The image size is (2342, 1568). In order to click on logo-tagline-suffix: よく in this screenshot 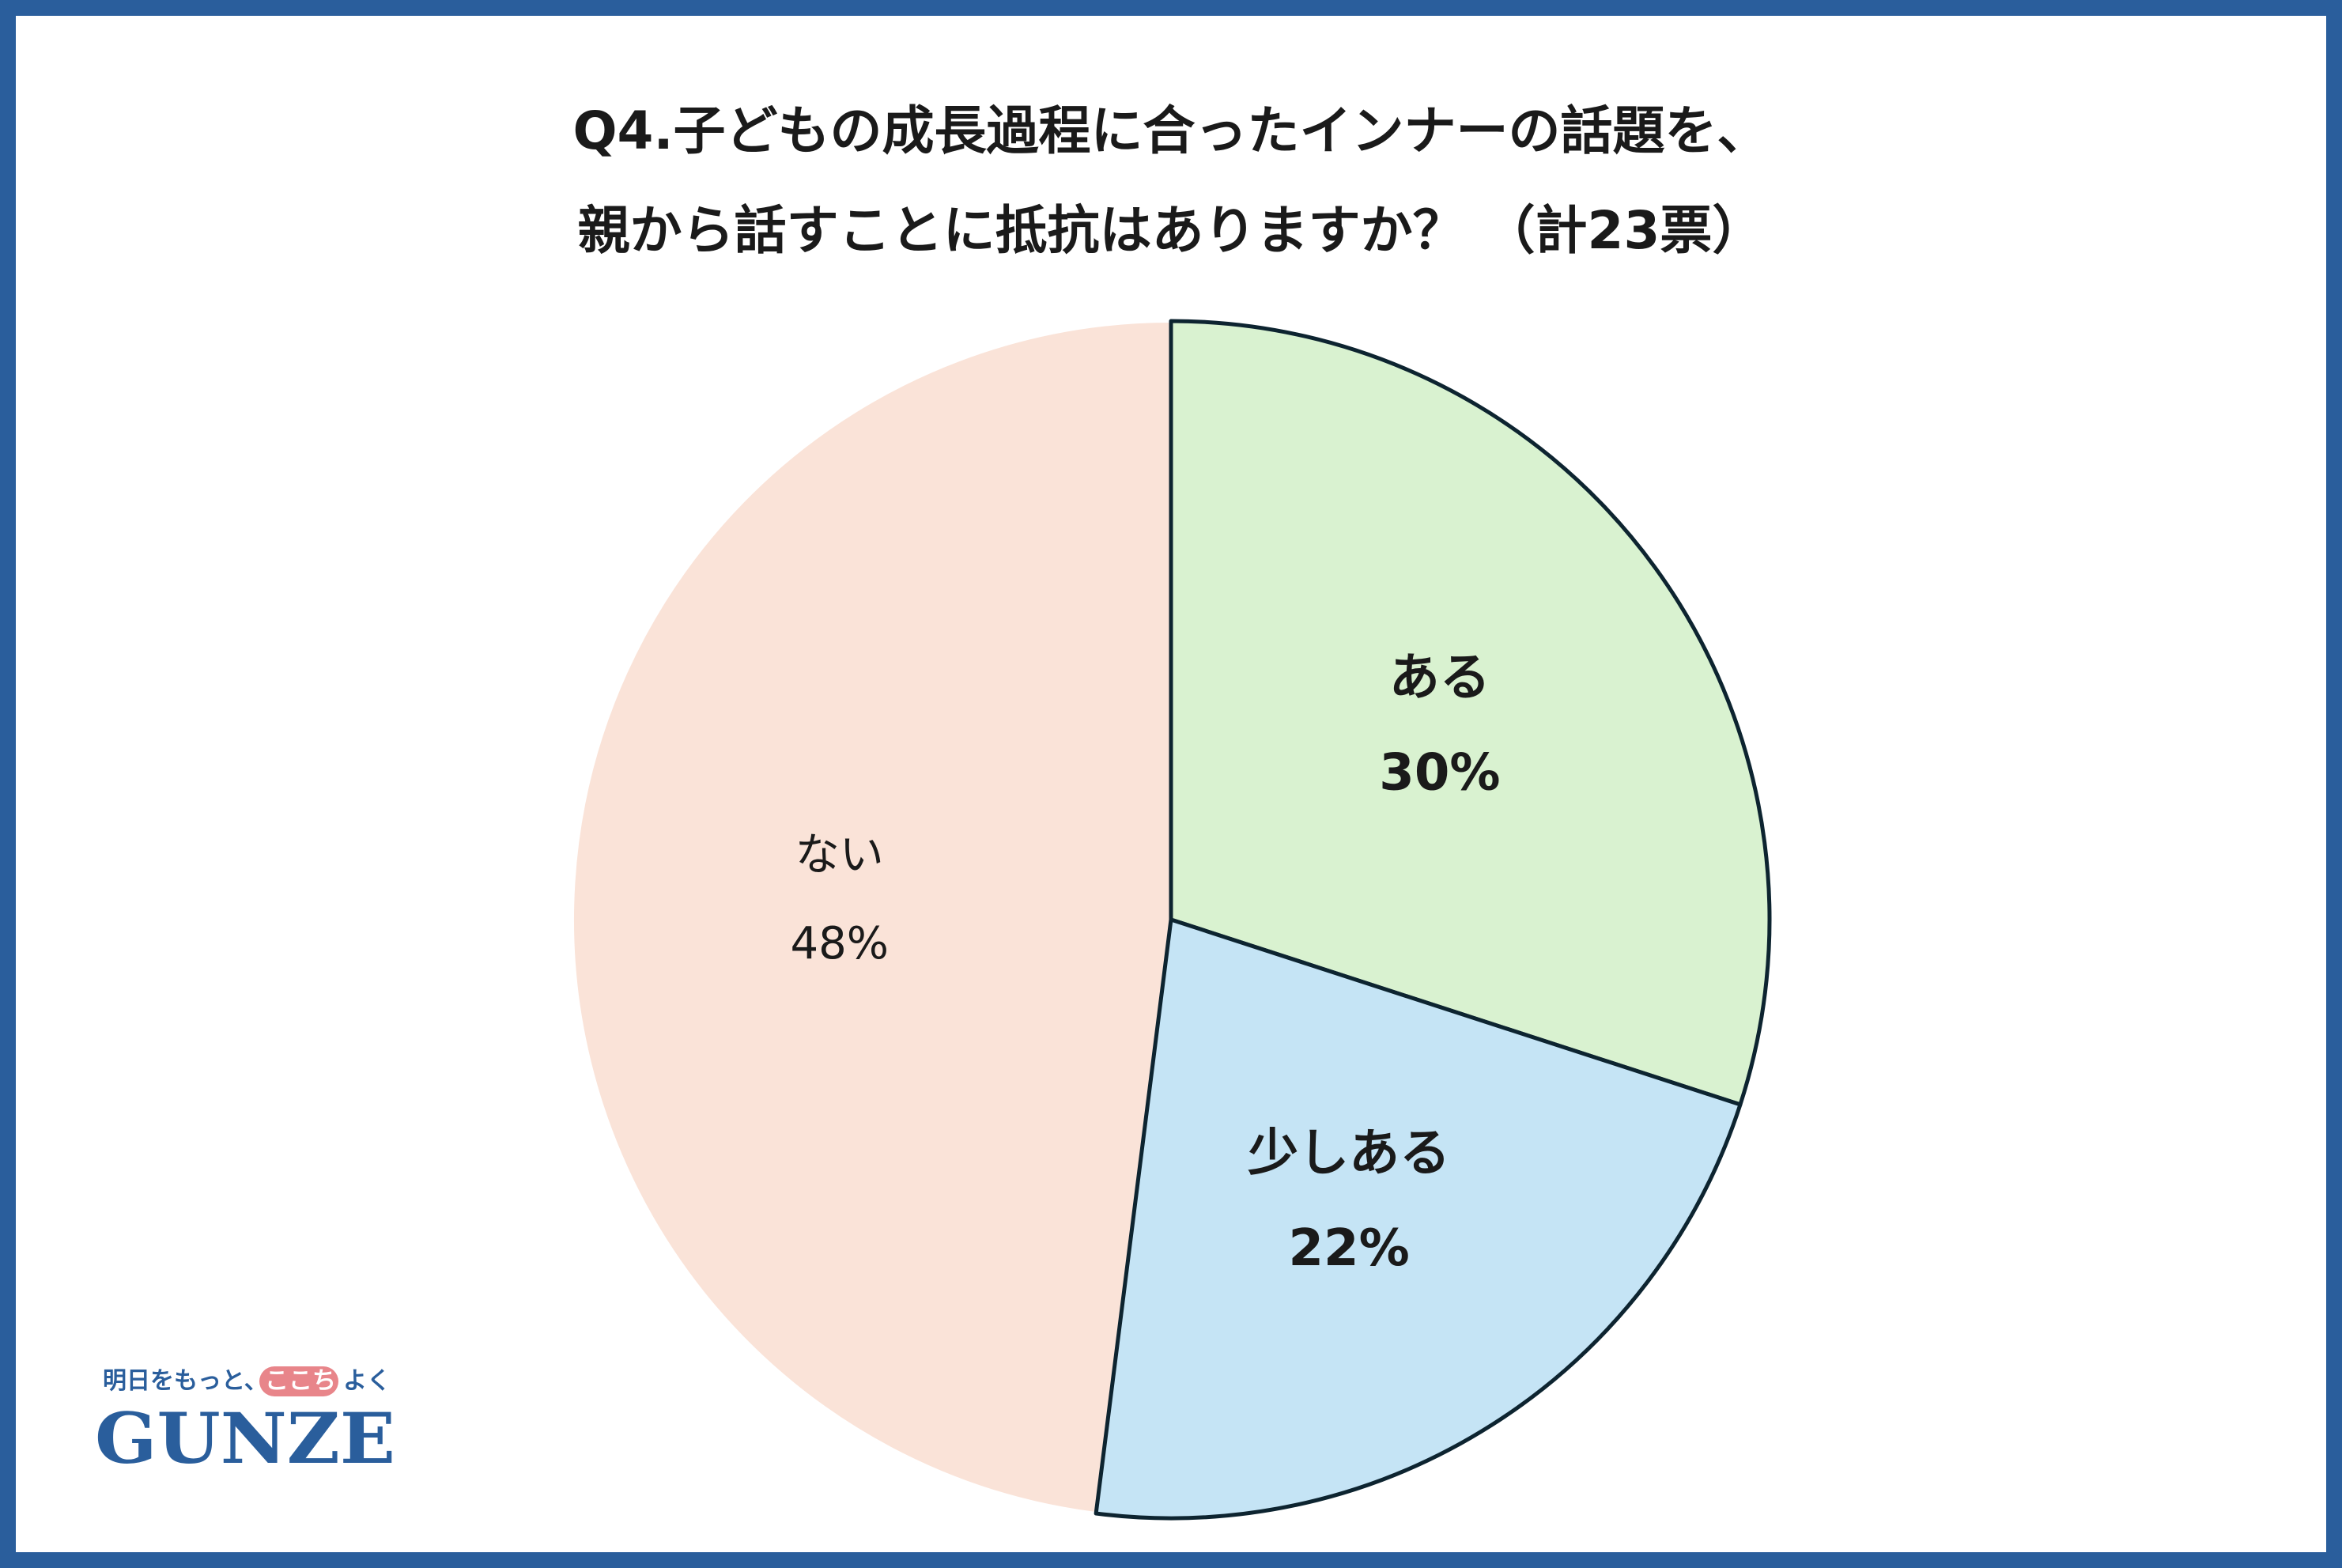, I will do `click(367, 1381)`.